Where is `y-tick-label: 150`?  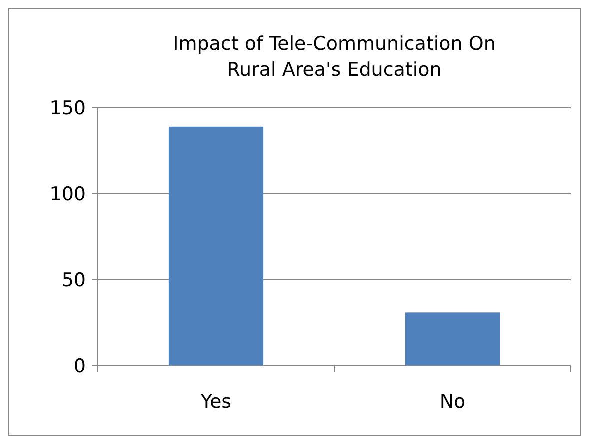
y-tick-label: 150 is located at coordinates (68, 109).